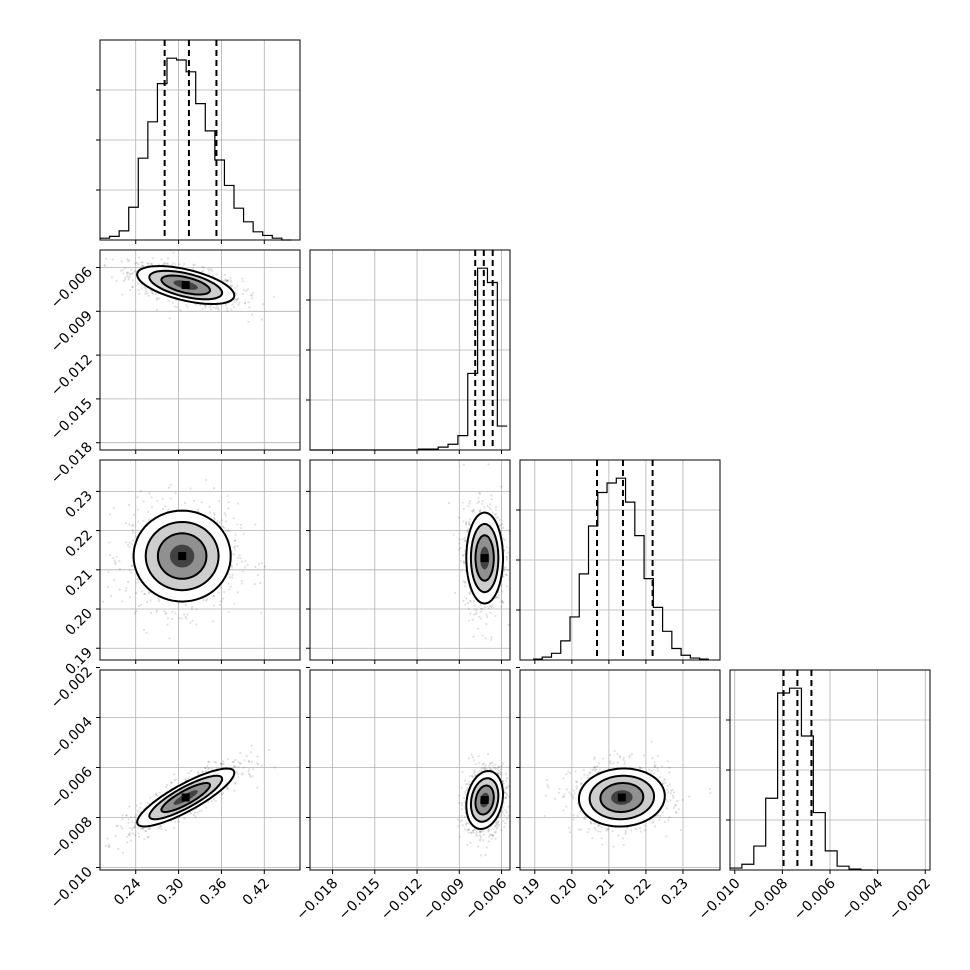 The width and height of the screenshot is (970, 970). I want to click on y-tick-label: −0.018, so click(72, 463).